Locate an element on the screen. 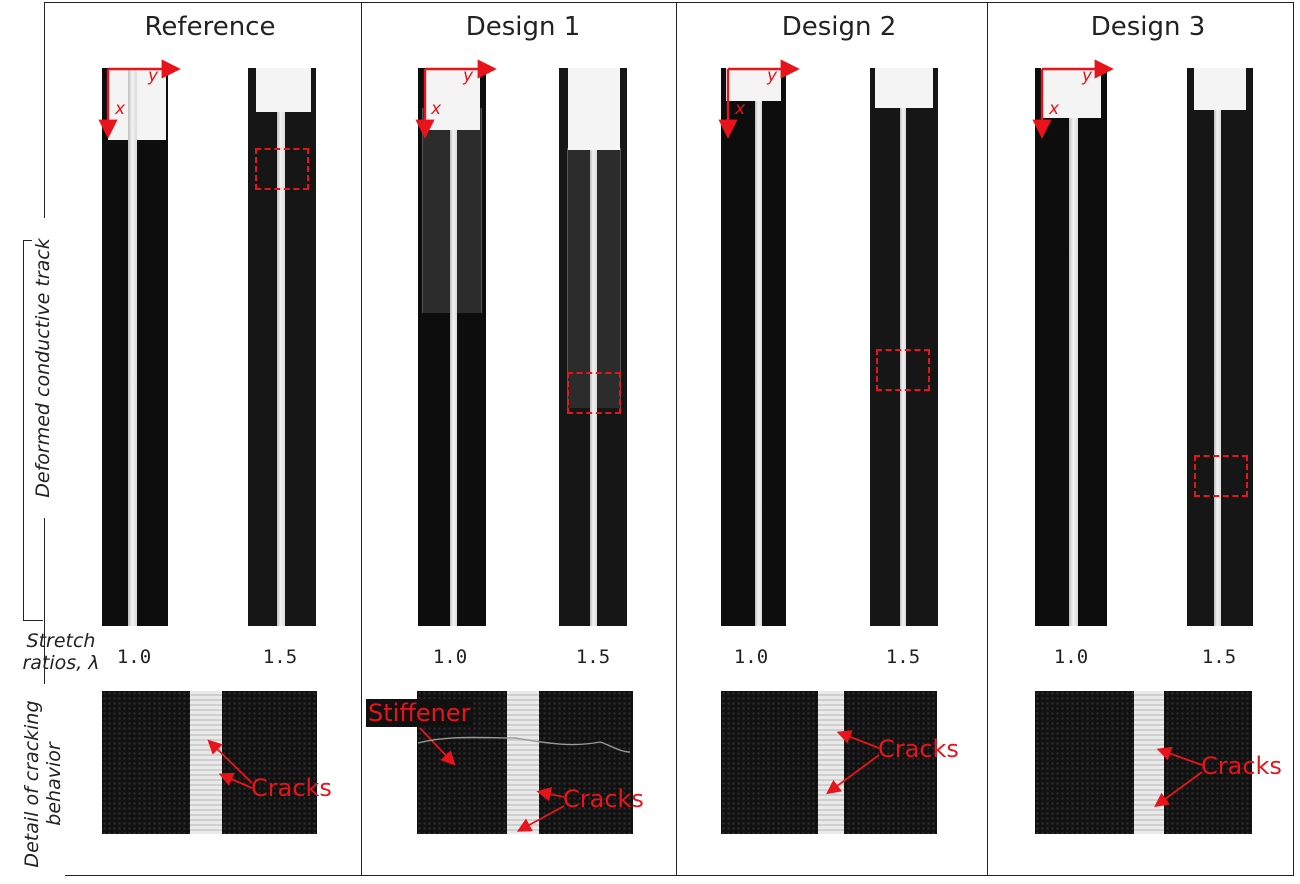 This screenshot has height=884, width=1300. column-title-design-3: Design 3 is located at coordinates (1148, 27).